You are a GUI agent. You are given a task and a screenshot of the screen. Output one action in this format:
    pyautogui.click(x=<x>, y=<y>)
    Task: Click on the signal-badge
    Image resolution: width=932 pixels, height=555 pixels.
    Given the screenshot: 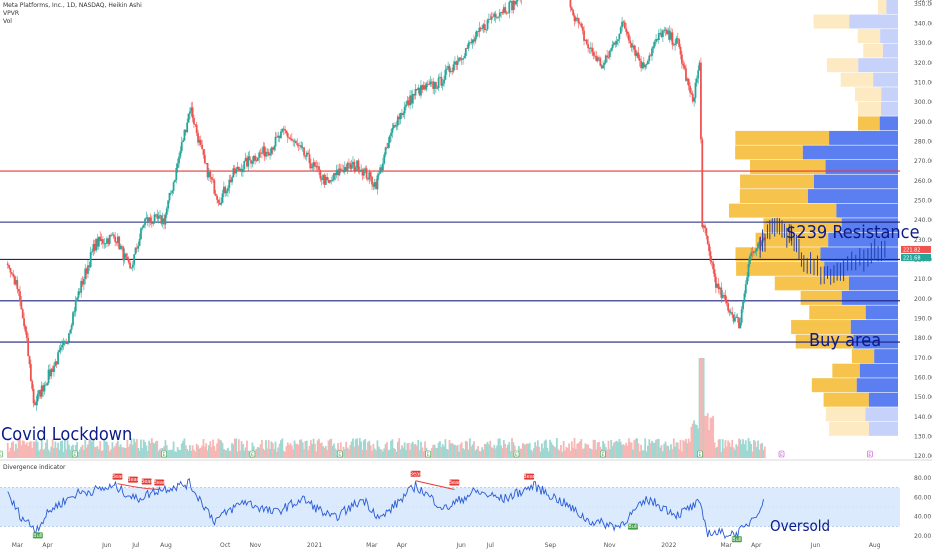 What is the action you would take?
    pyautogui.click(x=133, y=479)
    